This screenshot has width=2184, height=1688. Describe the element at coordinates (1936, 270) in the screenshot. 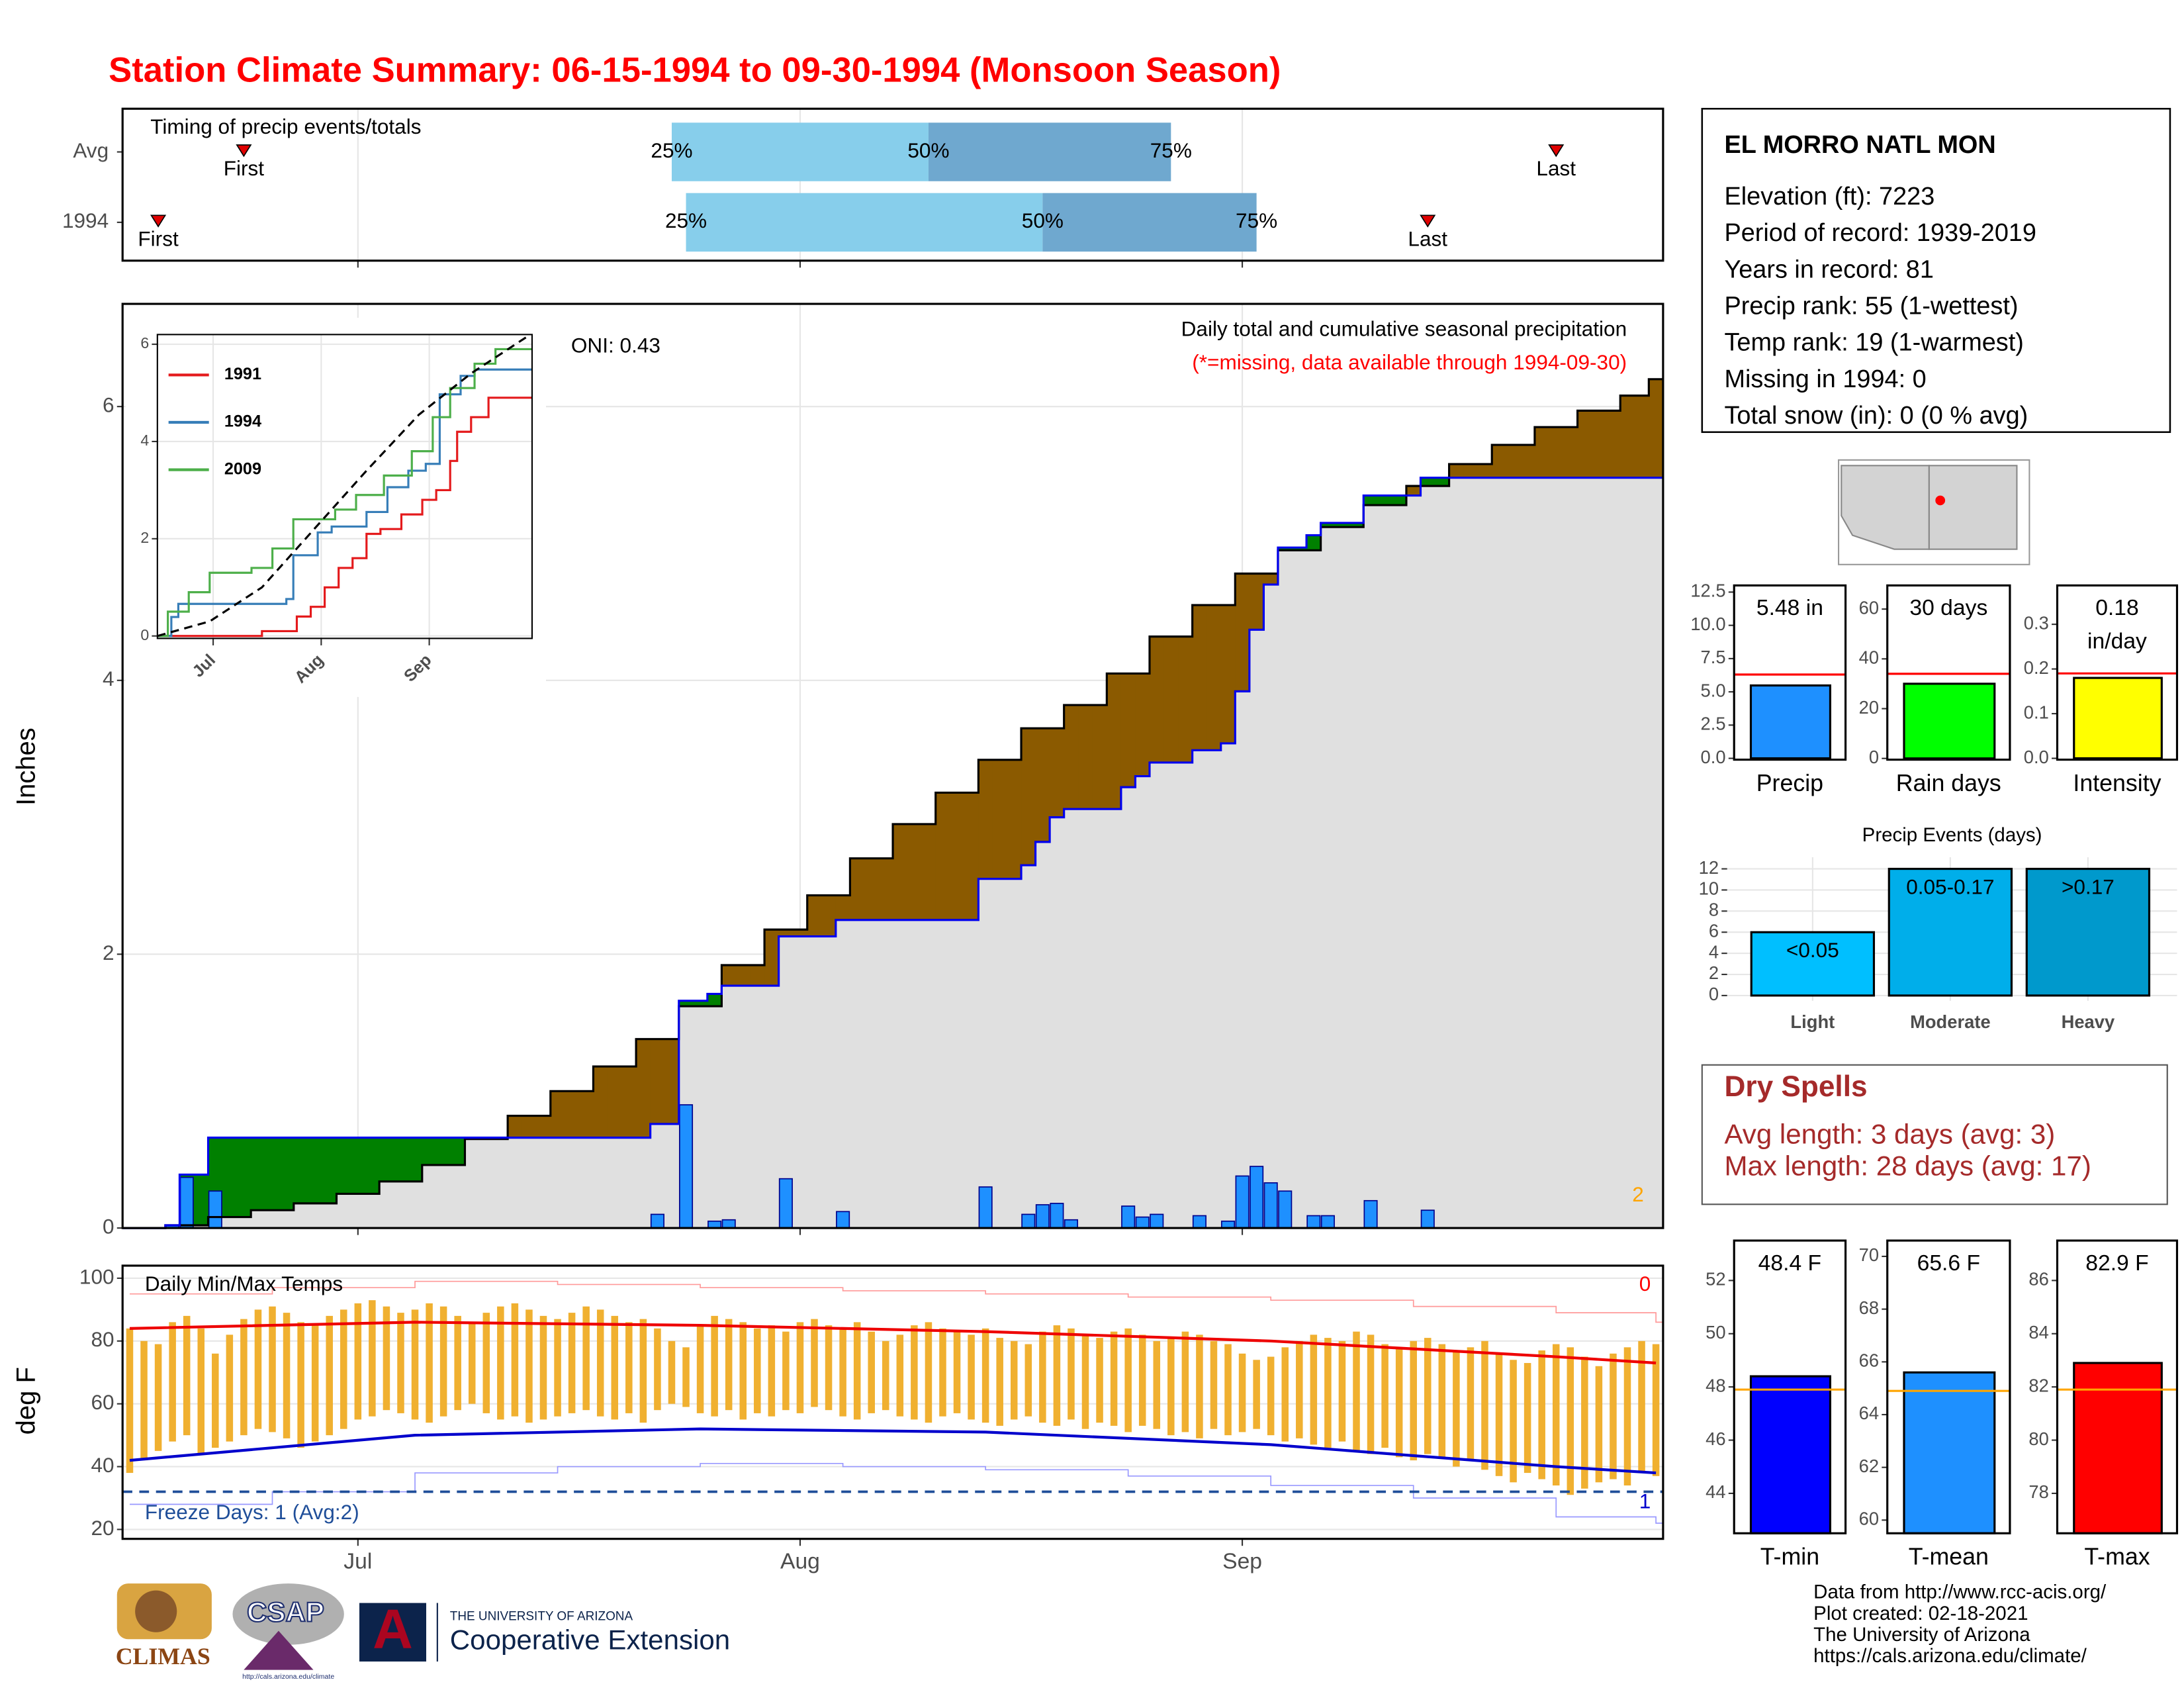

I see `station-box` at that location.